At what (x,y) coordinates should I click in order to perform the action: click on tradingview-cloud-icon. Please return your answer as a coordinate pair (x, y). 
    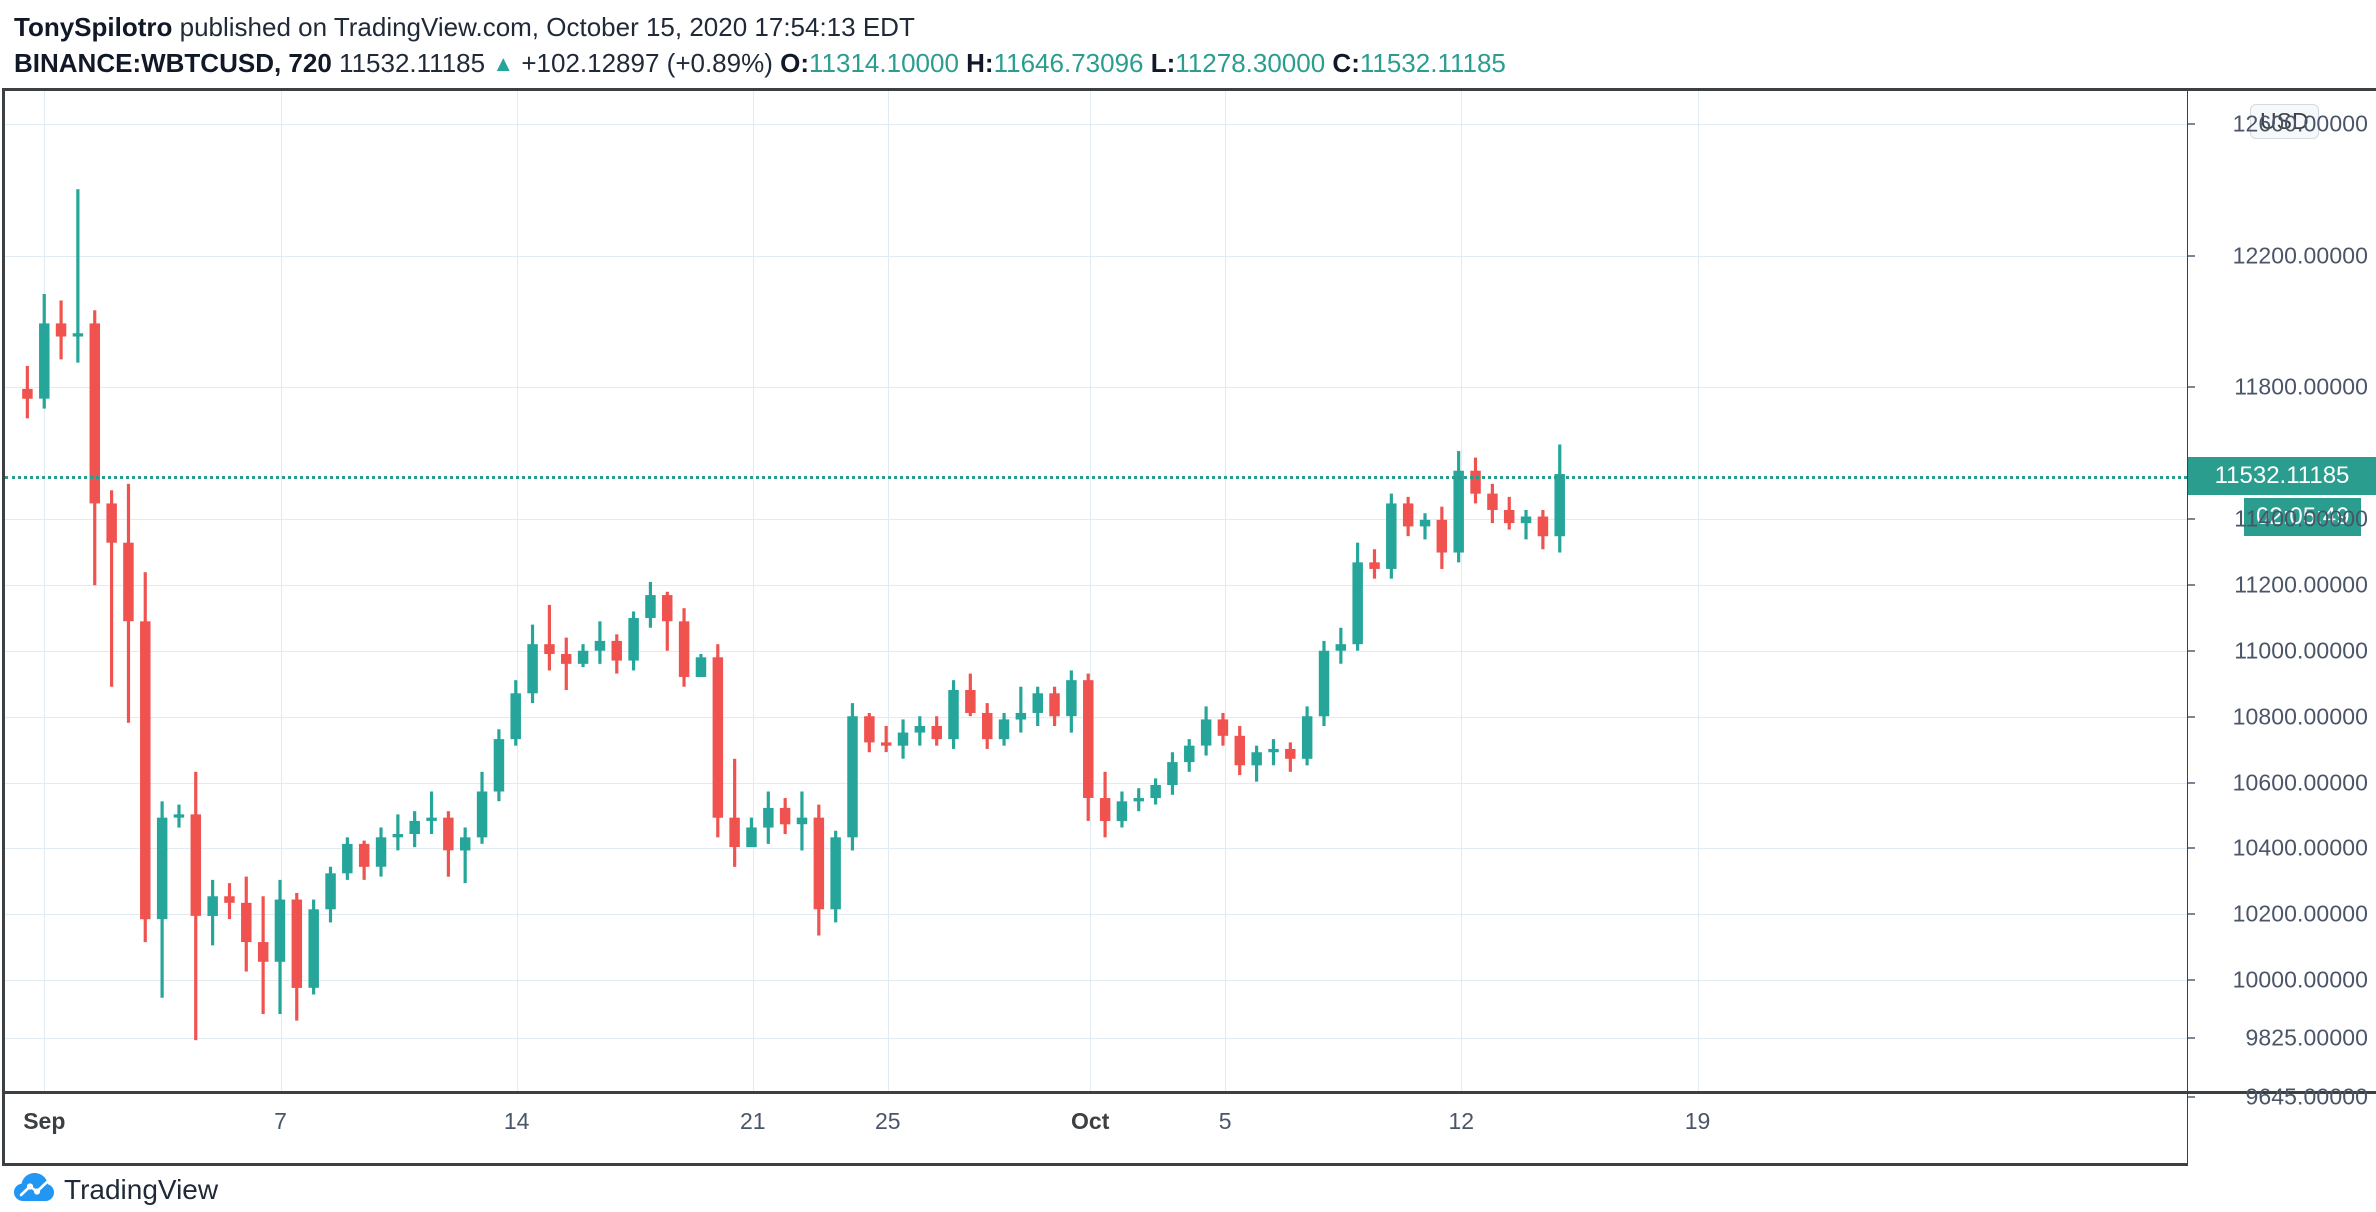
    Looking at the image, I should click on (34, 1190).